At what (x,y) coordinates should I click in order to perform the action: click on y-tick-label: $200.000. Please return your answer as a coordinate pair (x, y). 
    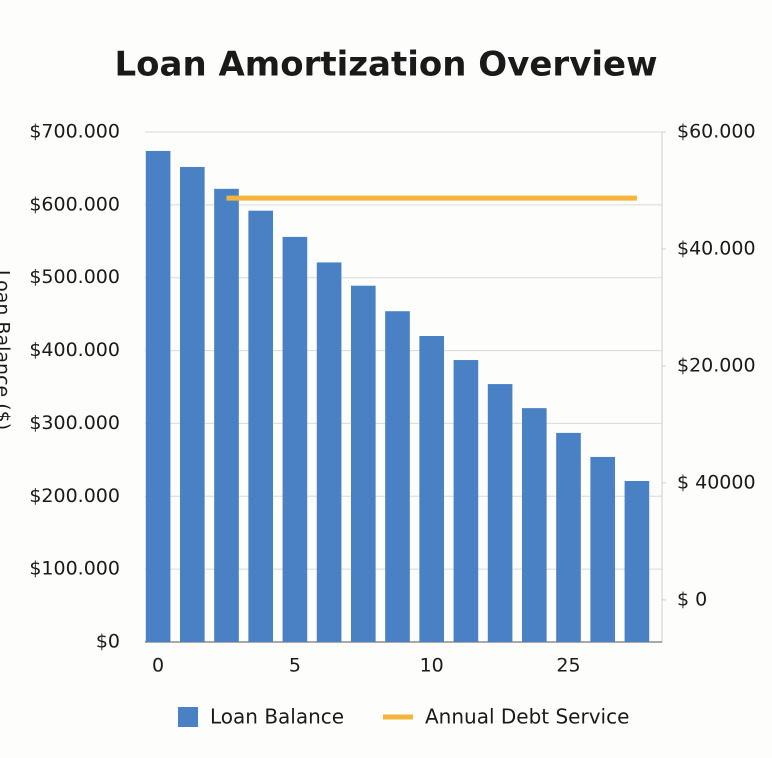
    Looking at the image, I should click on (74, 496).